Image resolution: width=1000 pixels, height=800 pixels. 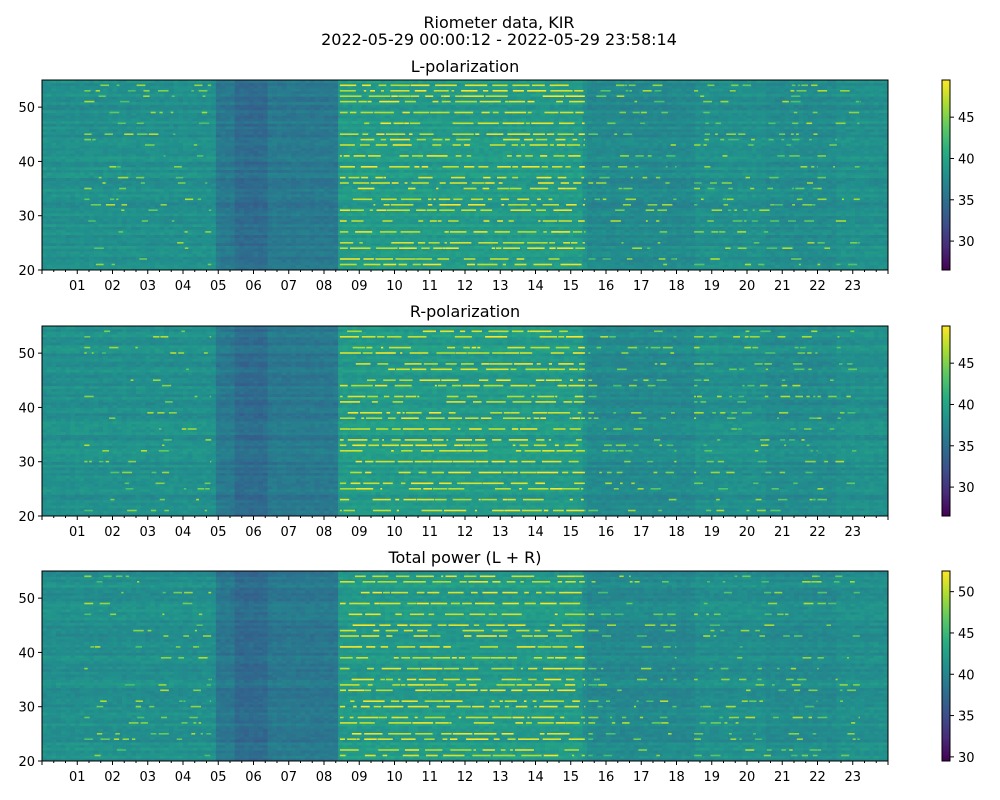 What do you see at coordinates (500, 286) in the screenshot?
I see `x-tick-label: 13` at bounding box center [500, 286].